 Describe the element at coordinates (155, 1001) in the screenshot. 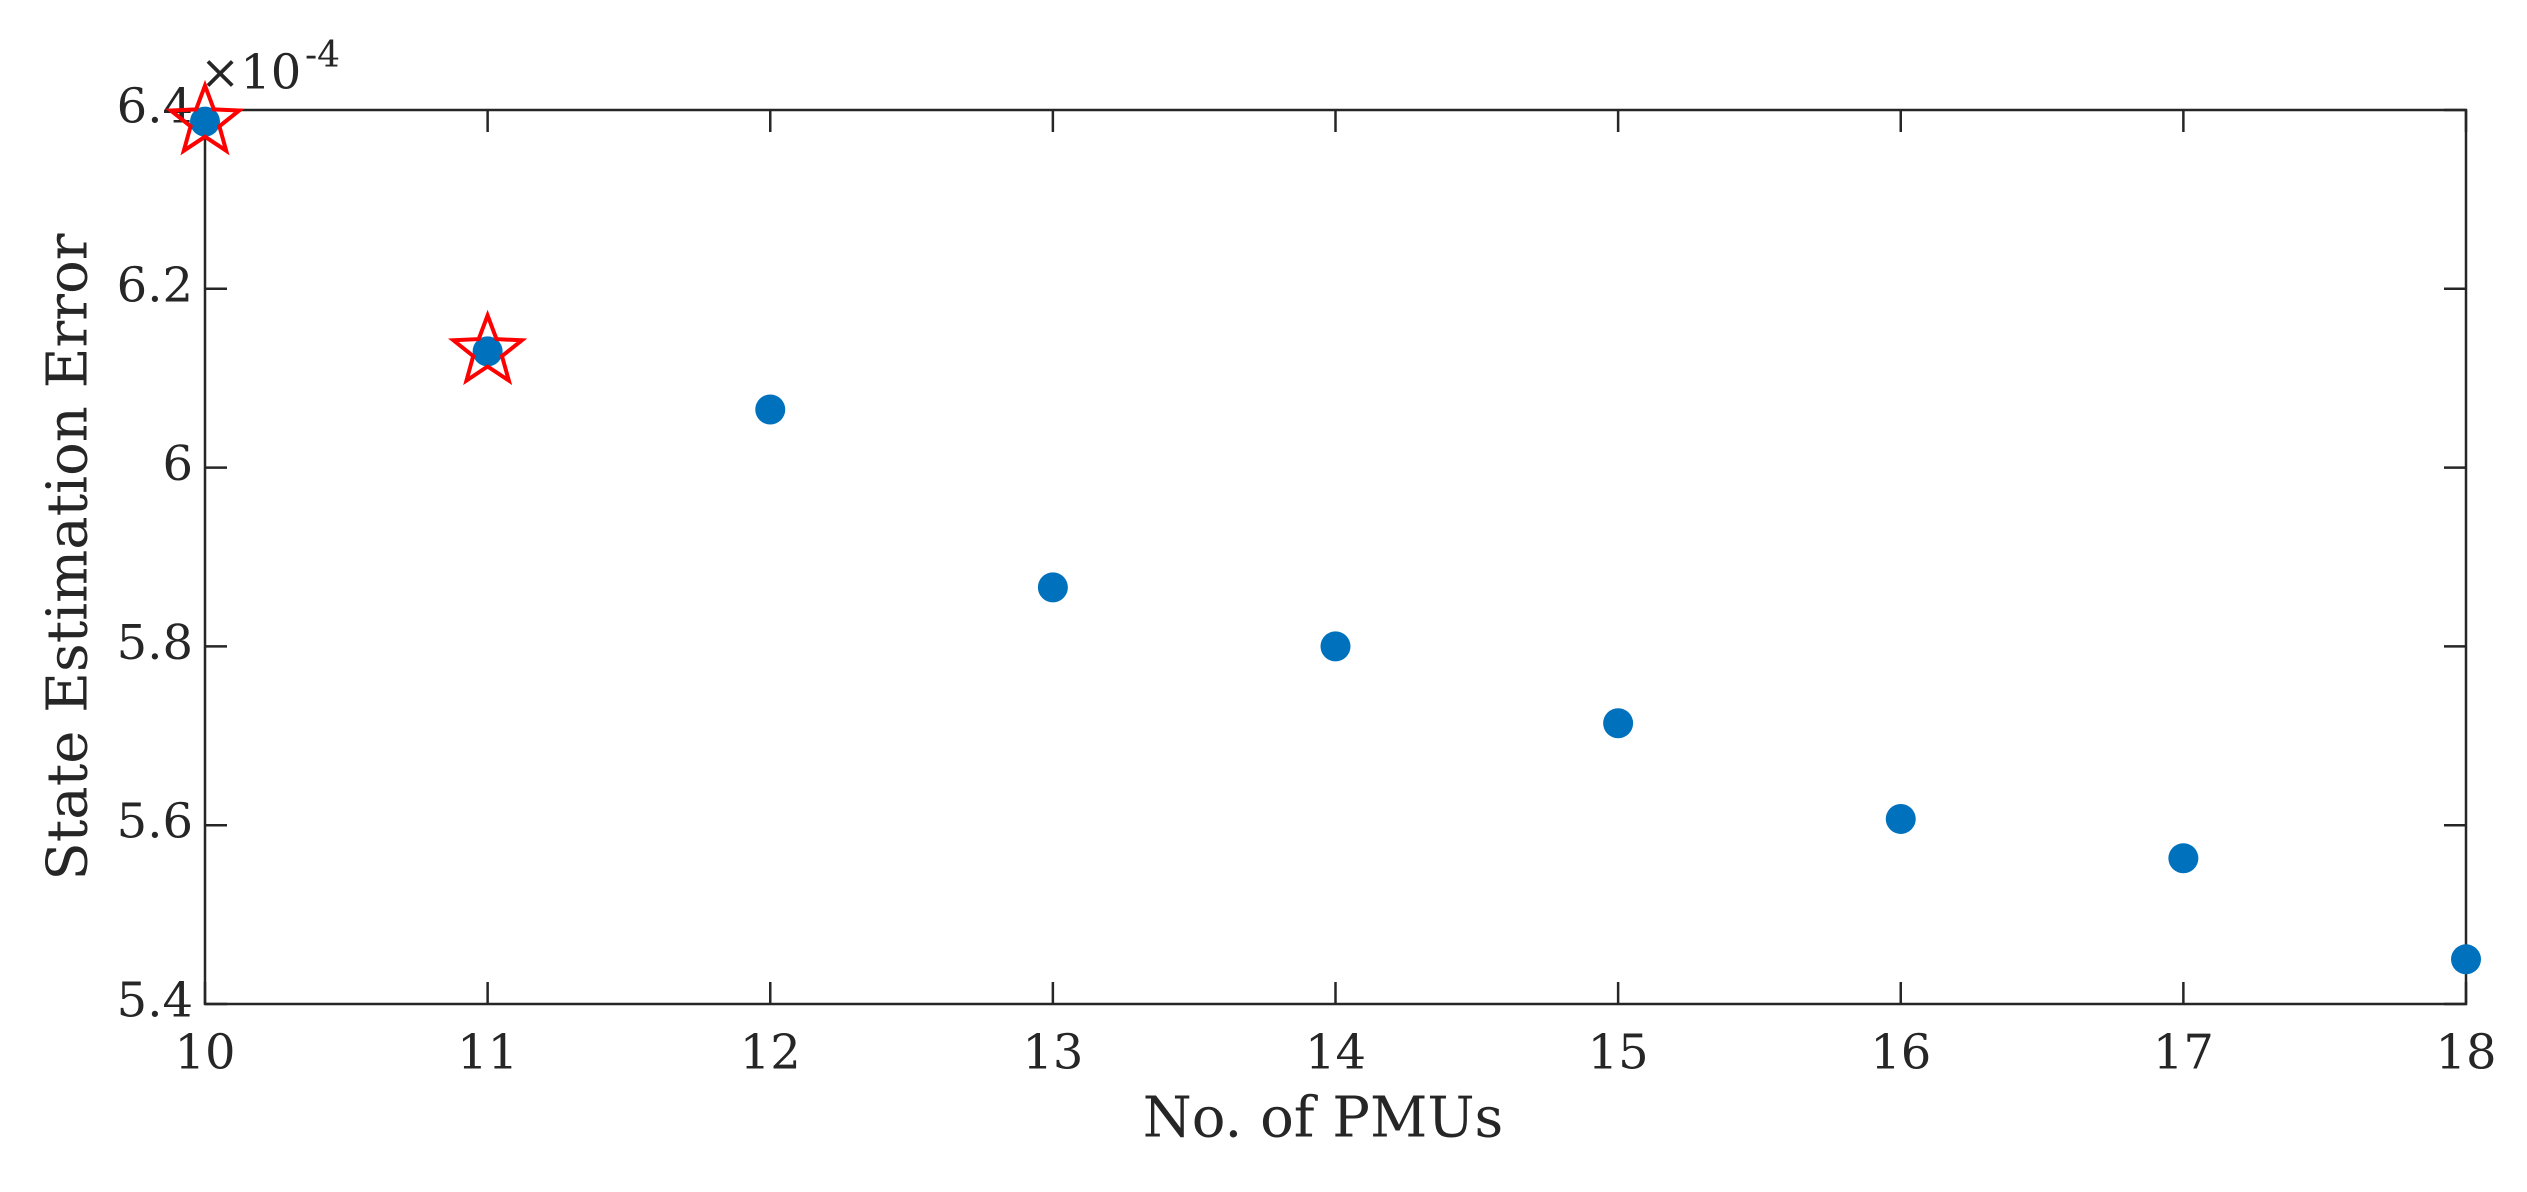

I see `y-tick-label: 5.4` at that location.